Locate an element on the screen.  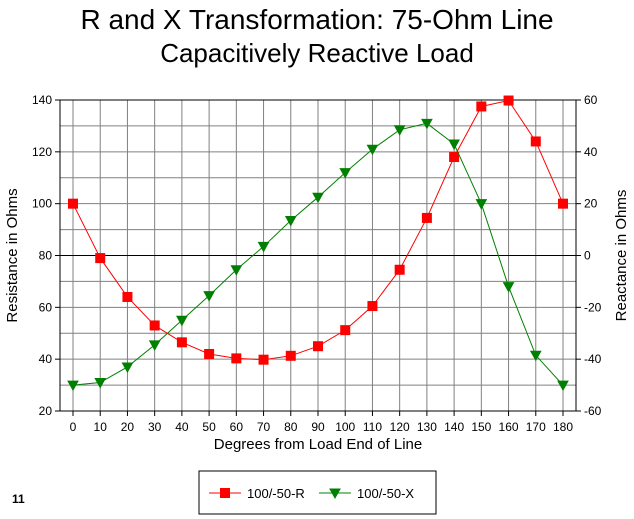
left-y-tick-label: 80 is located at coordinates (46, 256).